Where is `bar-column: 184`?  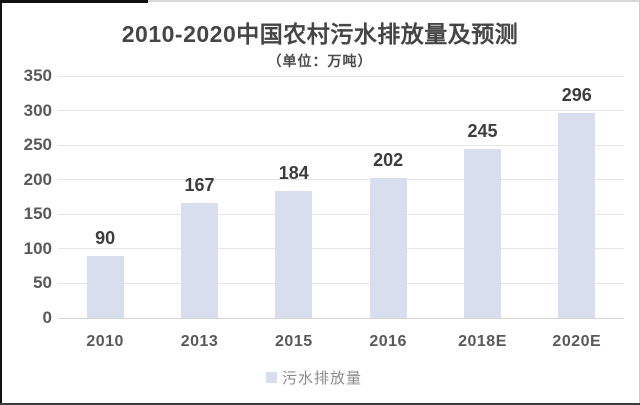 bar-column: 184 is located at coordinates (294, 197).